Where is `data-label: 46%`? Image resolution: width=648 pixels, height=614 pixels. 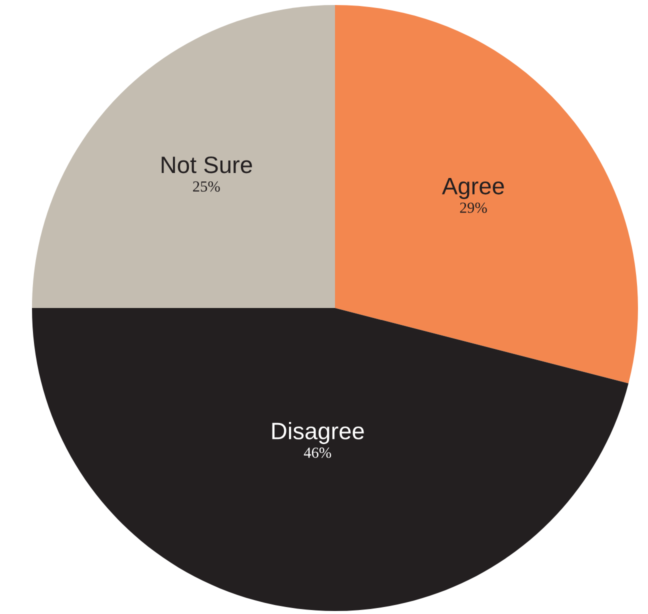 data-label: 46% is located at coordinates (318, 453).